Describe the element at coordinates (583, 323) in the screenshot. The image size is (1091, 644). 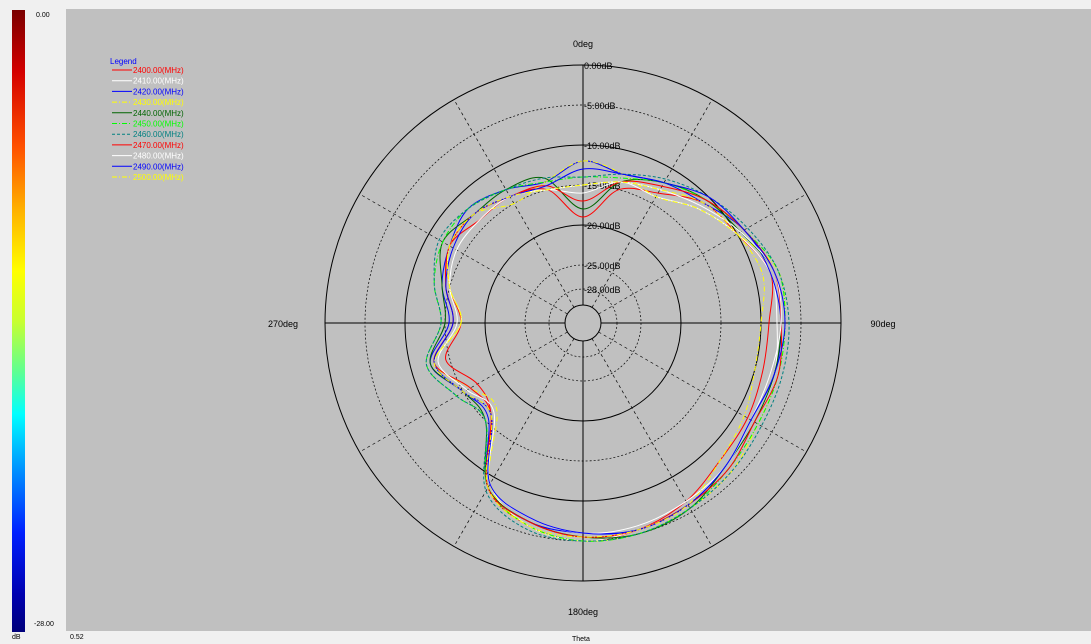
I see `inner-grid-circle` at that location.